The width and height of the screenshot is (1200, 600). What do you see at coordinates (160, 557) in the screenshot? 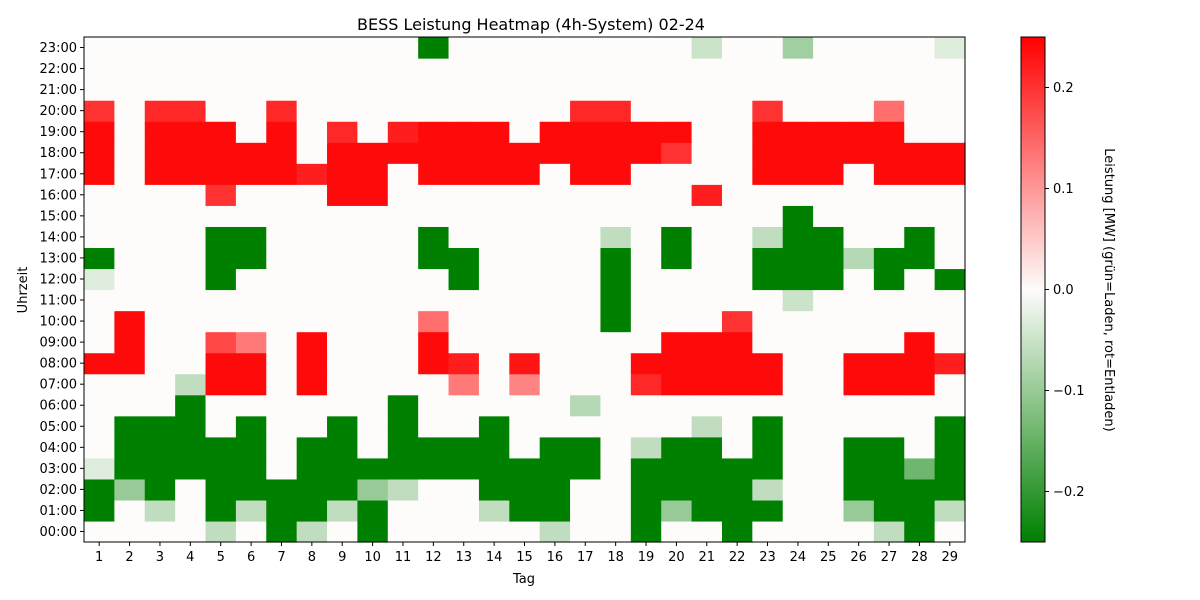
I see `x-tick-label: 3` at bounding box center [160, 557].